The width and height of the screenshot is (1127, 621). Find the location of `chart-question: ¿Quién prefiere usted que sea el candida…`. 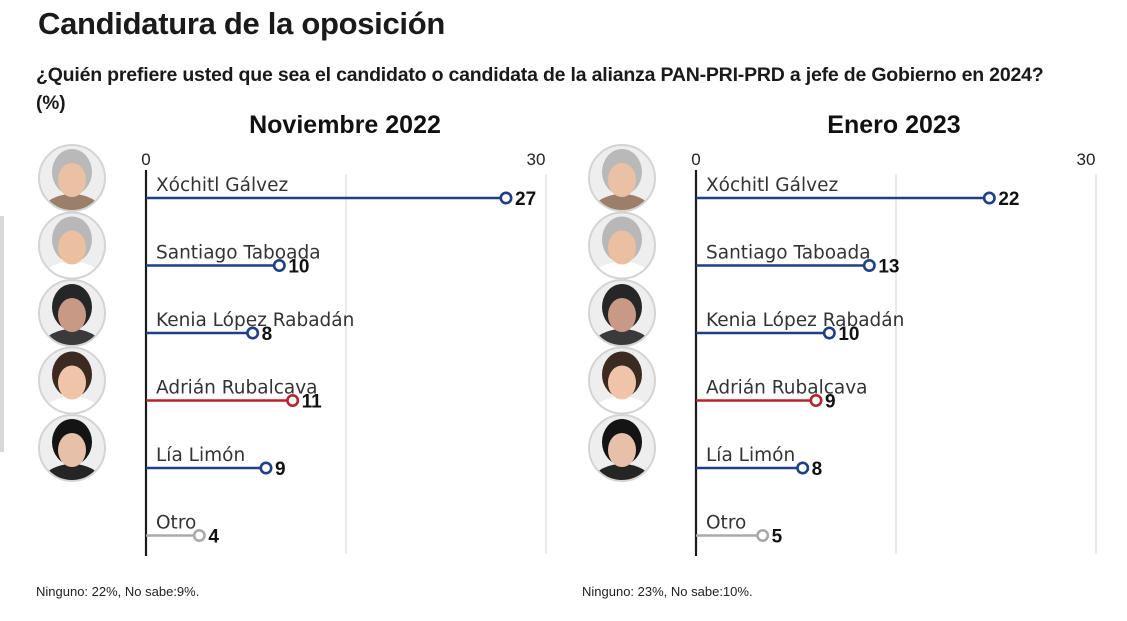

chart-question: ¿Quién prefiere usted que sea el candida… is located at coordinates (540, 75).